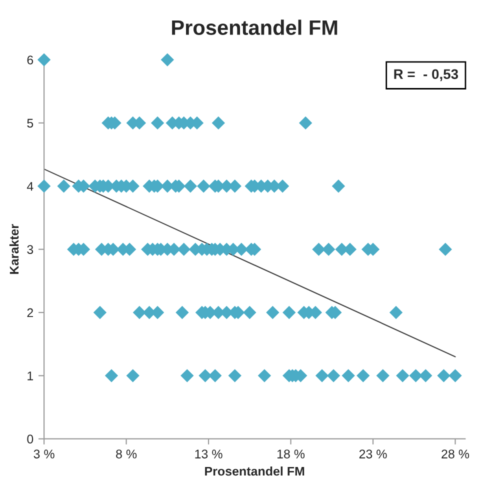 This screenshot has height=486, width=484. What do you see at coordinates (44, 454) in the screenshot?
I see `x-tick-label: 3 %` at bounding box center [44, 454].